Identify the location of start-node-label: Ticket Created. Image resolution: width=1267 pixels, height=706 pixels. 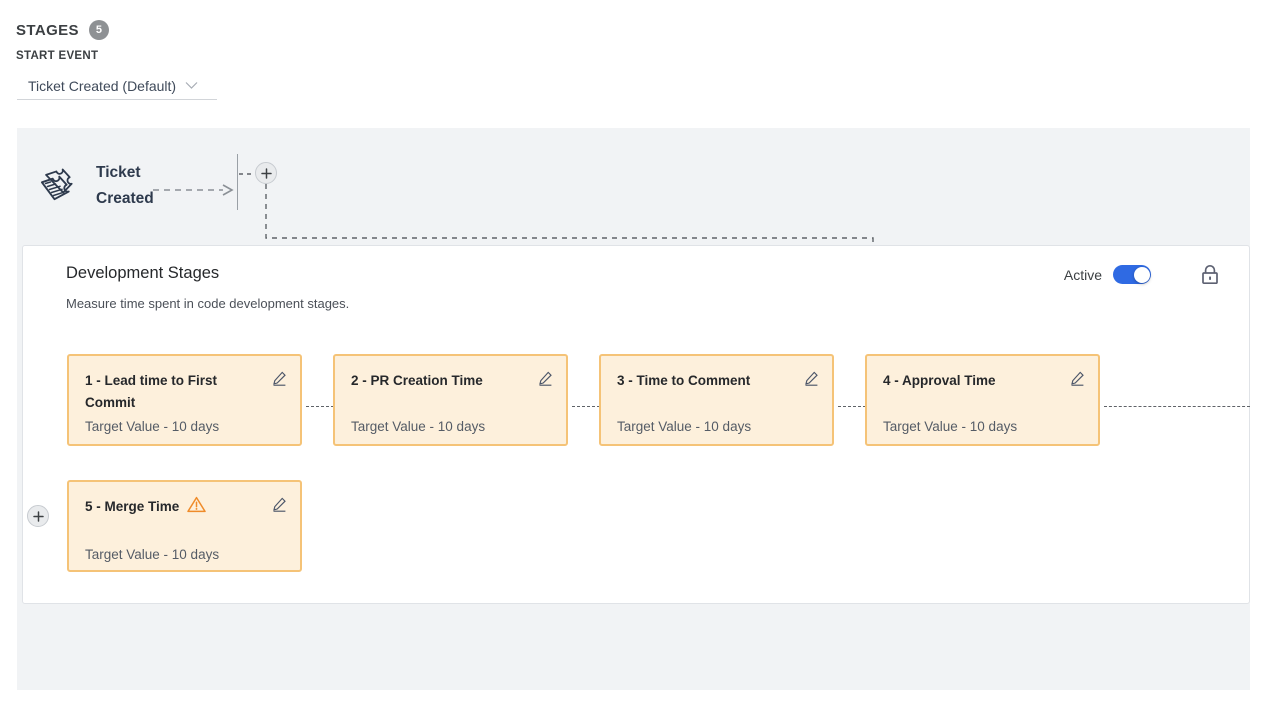
(135, 185).